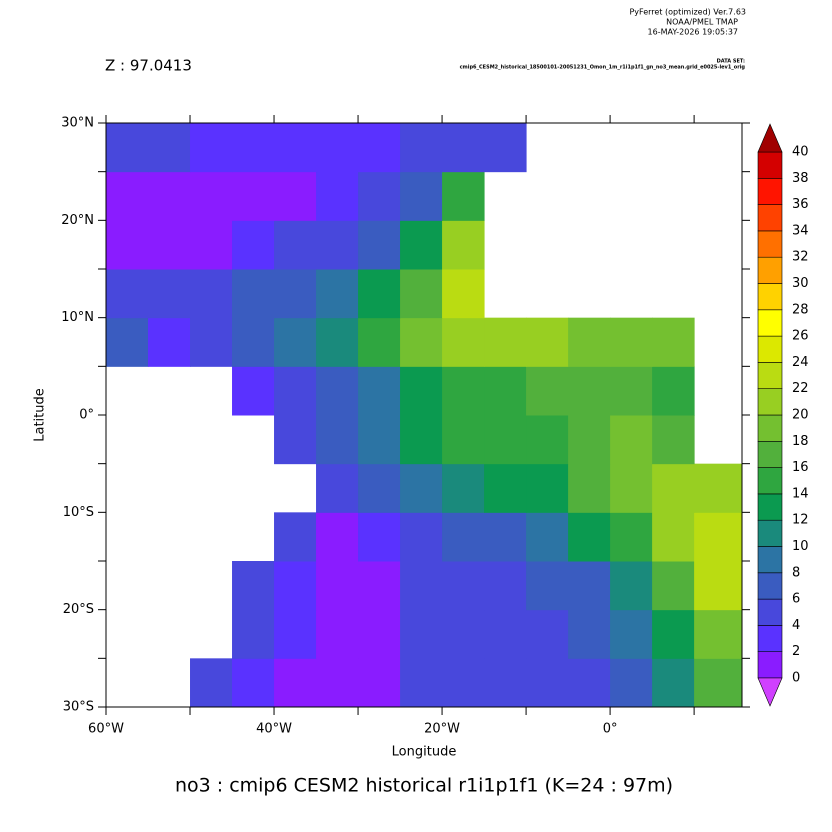 This screenshot has height=832, width=832. Describe the element at coordinates (800, 520) in the screenshot. I see `colorbar-label: 12` at that location.